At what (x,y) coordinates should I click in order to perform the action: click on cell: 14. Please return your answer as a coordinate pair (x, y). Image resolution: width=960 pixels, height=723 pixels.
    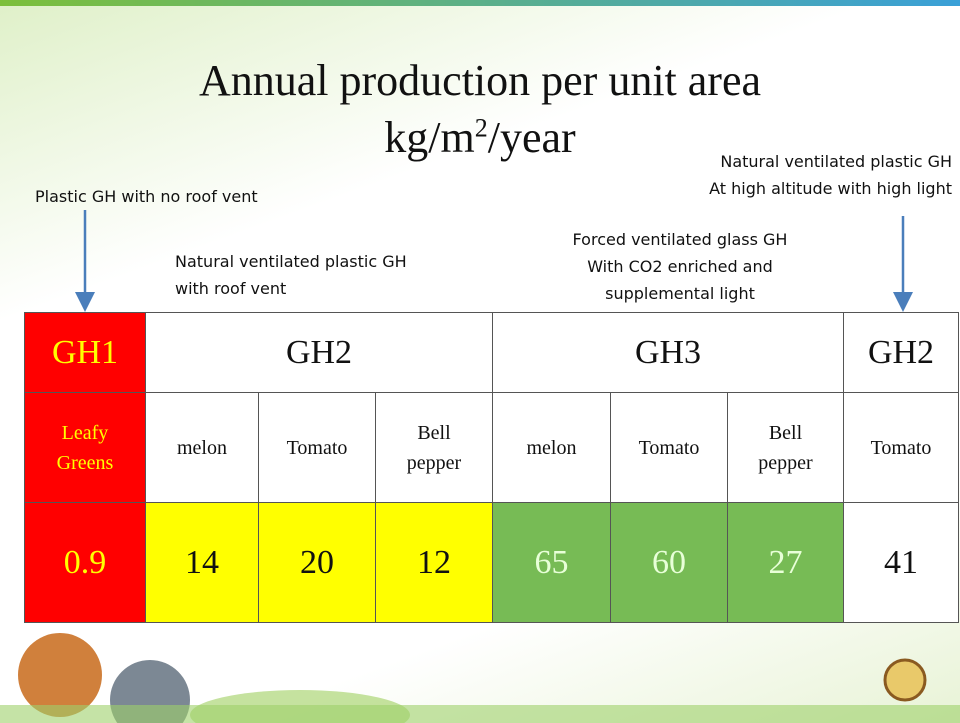
    Looking at the image, I should click on (202, 562).